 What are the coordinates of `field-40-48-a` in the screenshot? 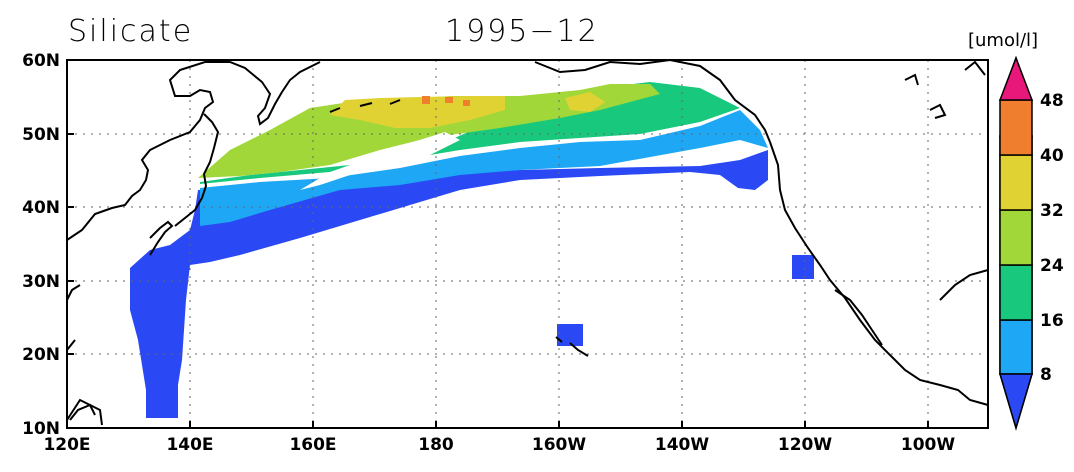 It's located at (426, 100).